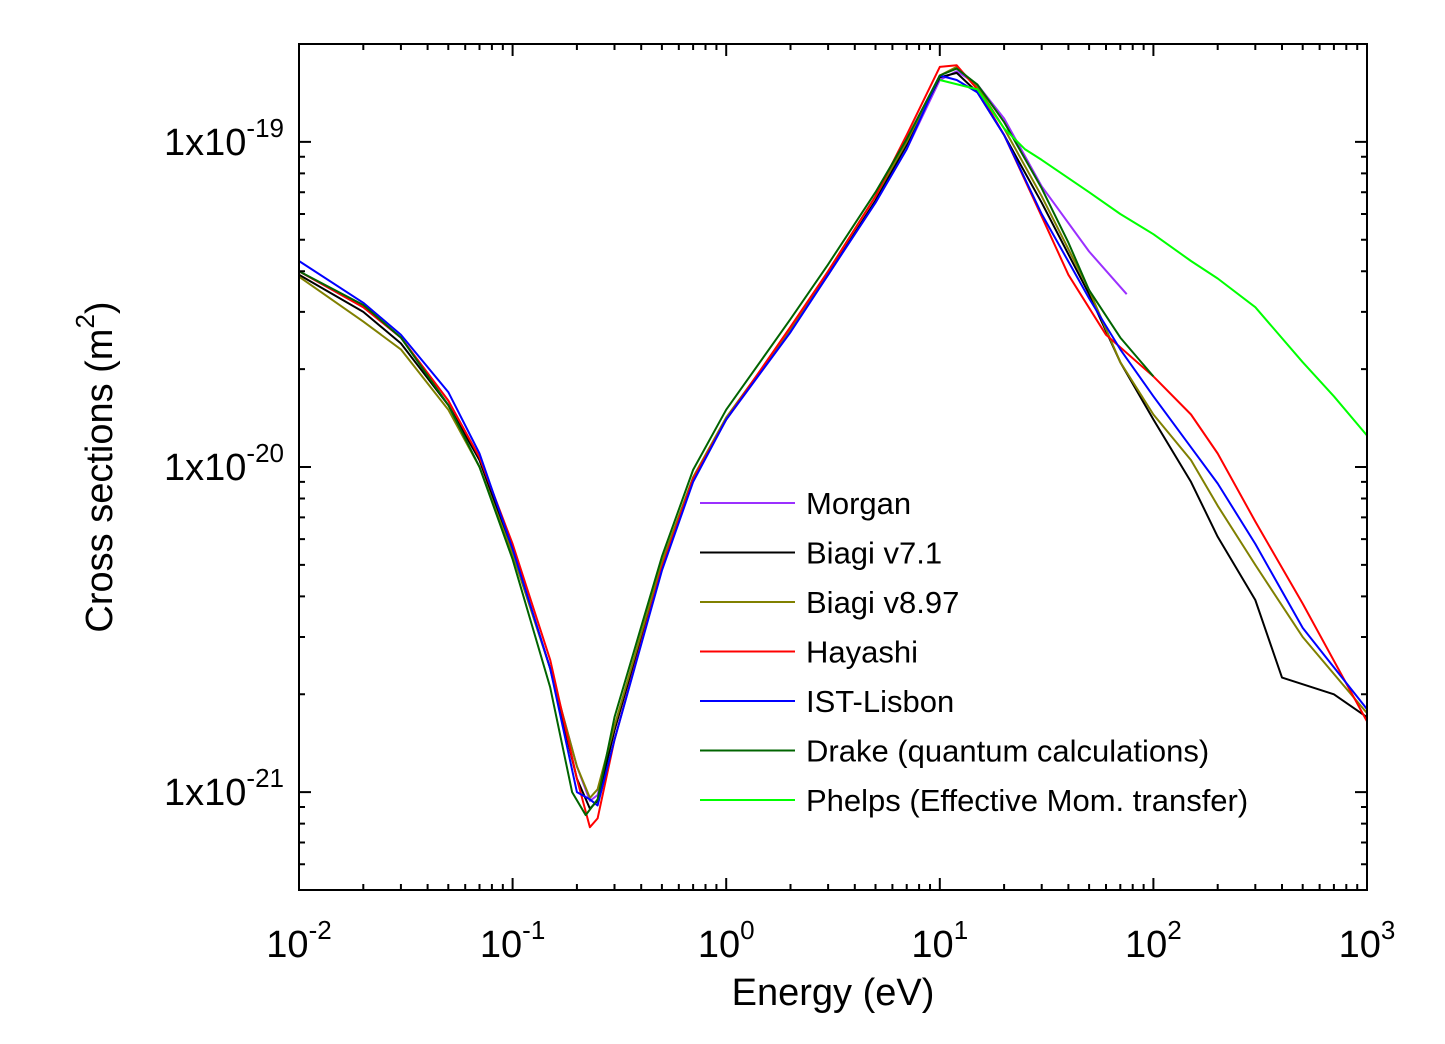  Describe the element at coordinates (1007, 751) in the screenshot. I see `legend-label-5: Drake (quantum calculations)` at that location.